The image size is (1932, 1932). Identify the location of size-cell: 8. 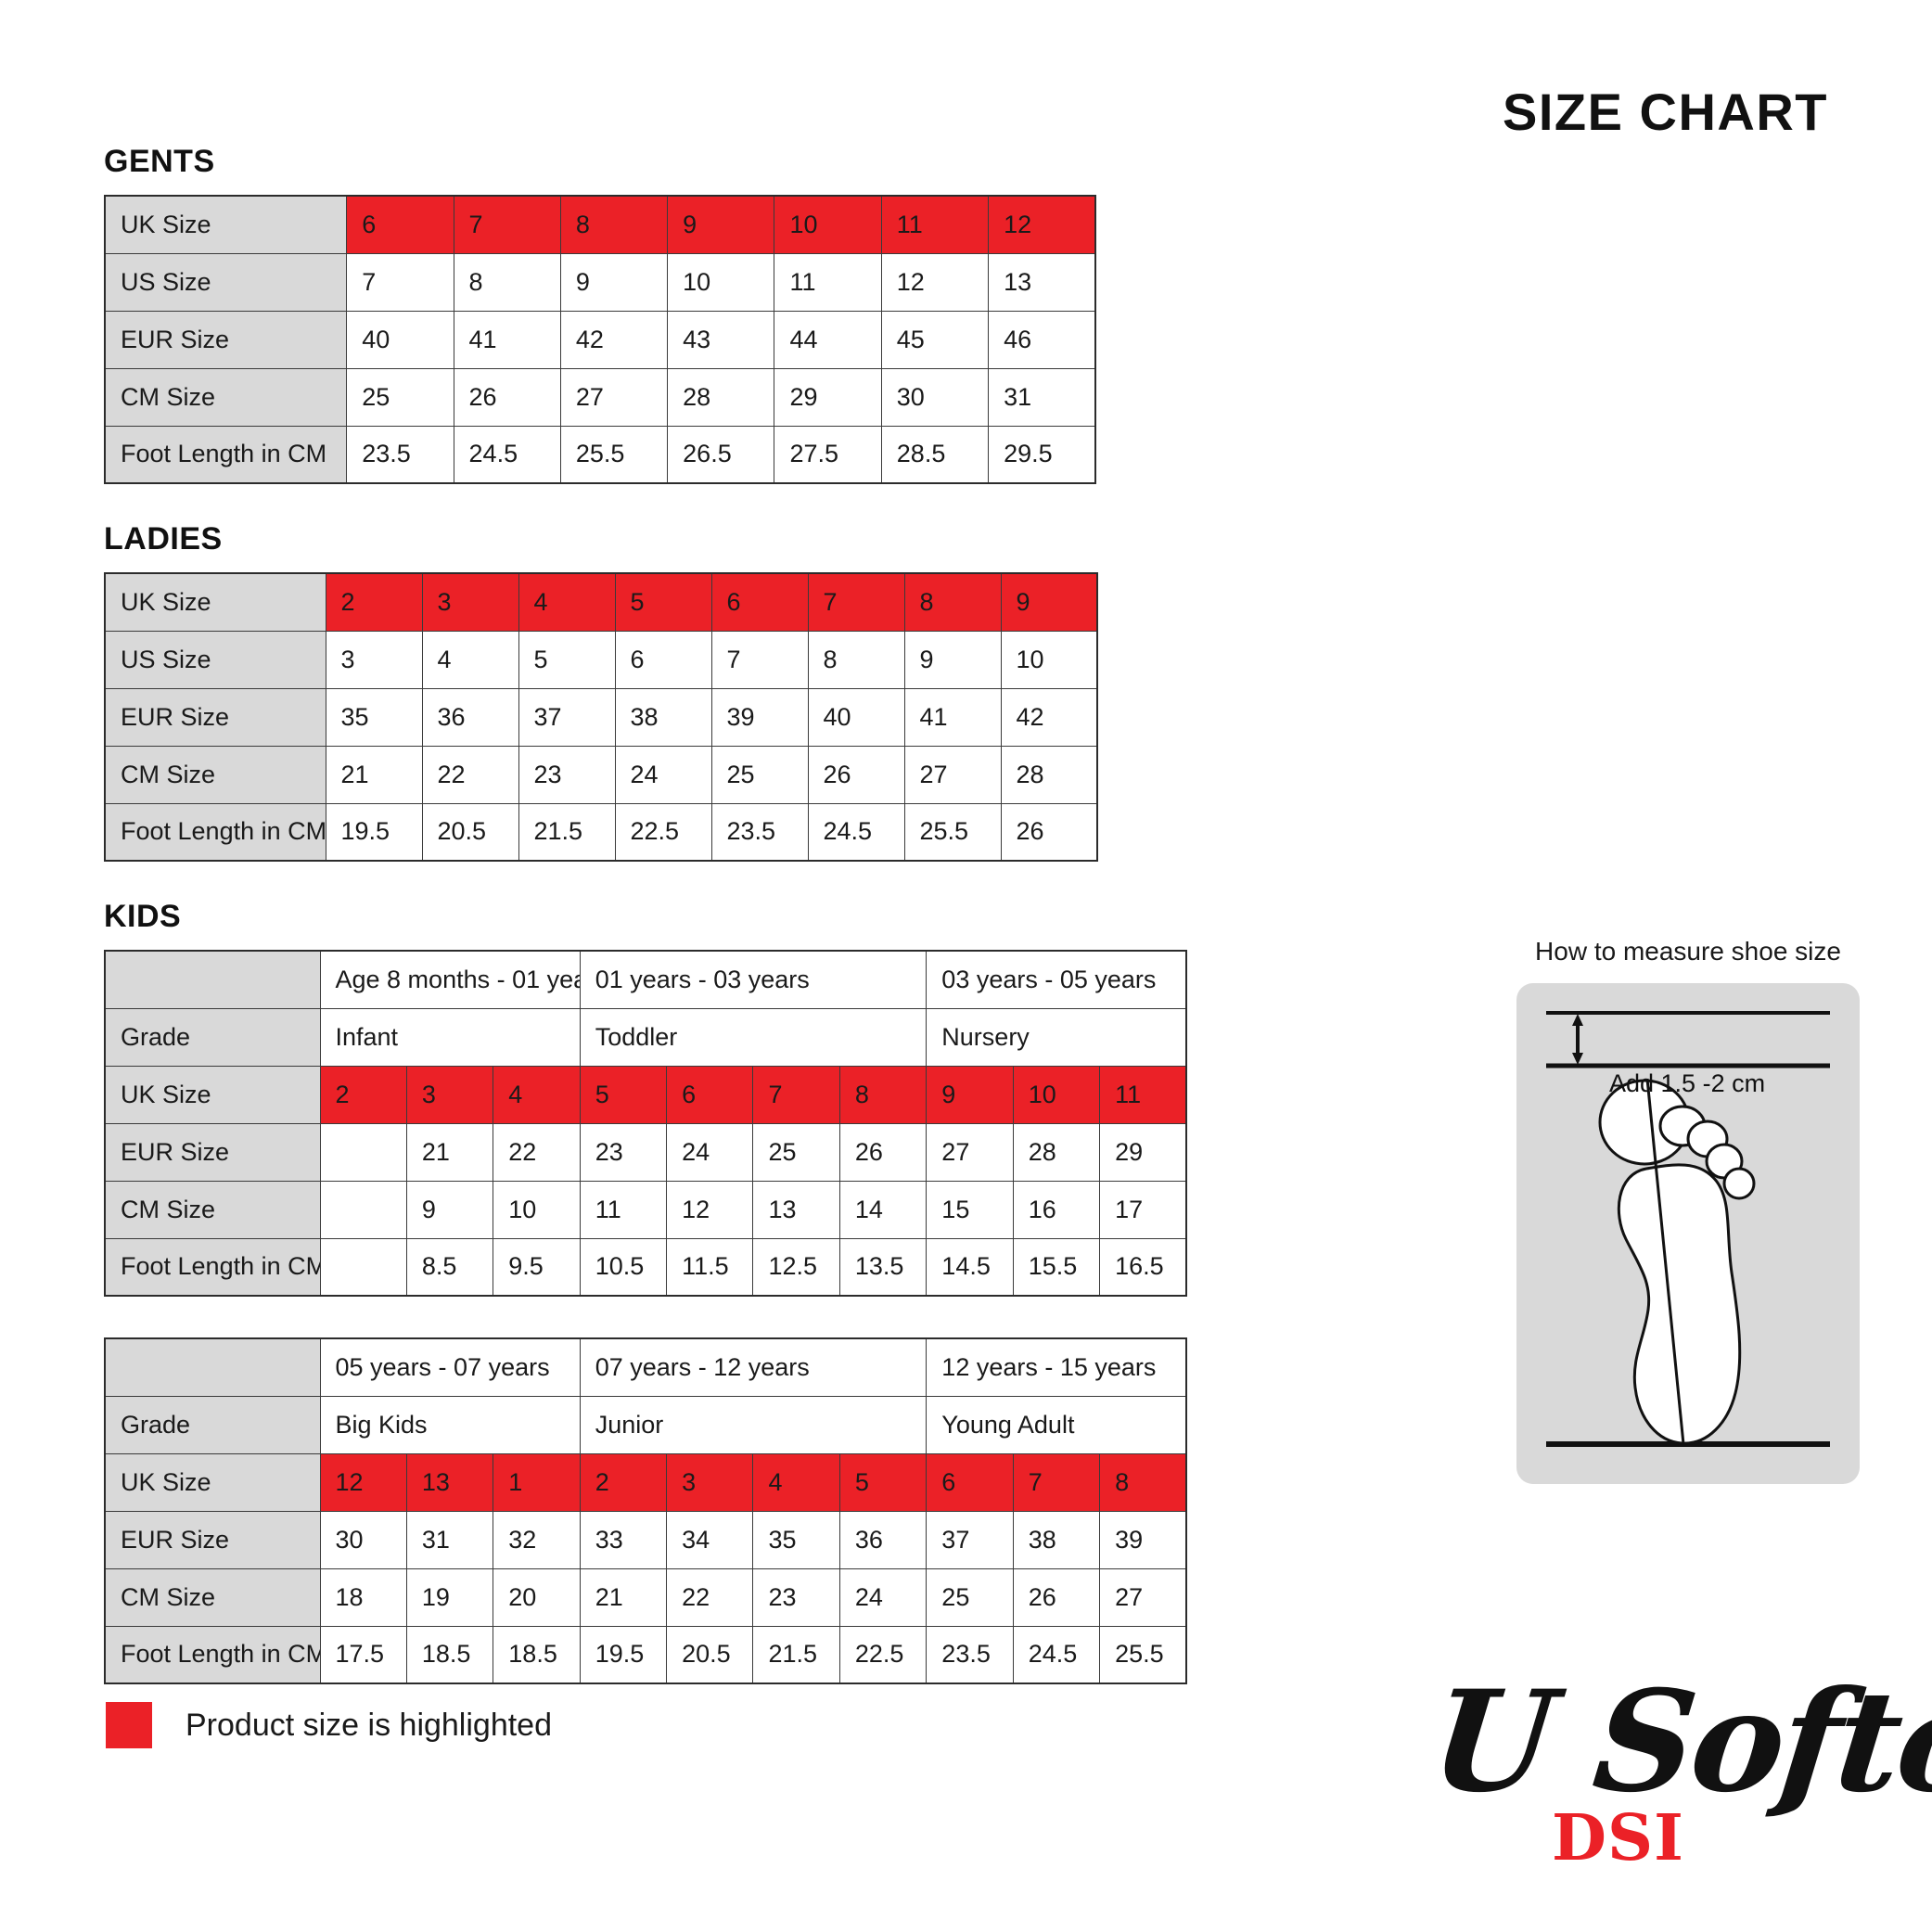
(507, 282).